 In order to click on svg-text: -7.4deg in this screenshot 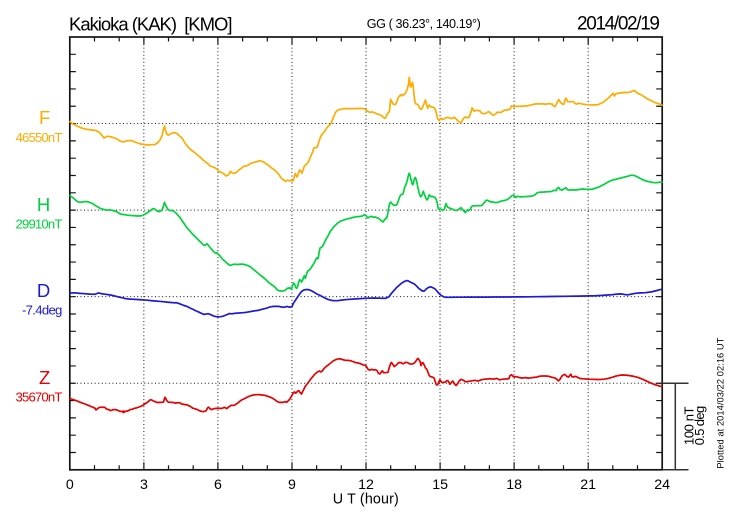, I will do `click(42, 310)`.